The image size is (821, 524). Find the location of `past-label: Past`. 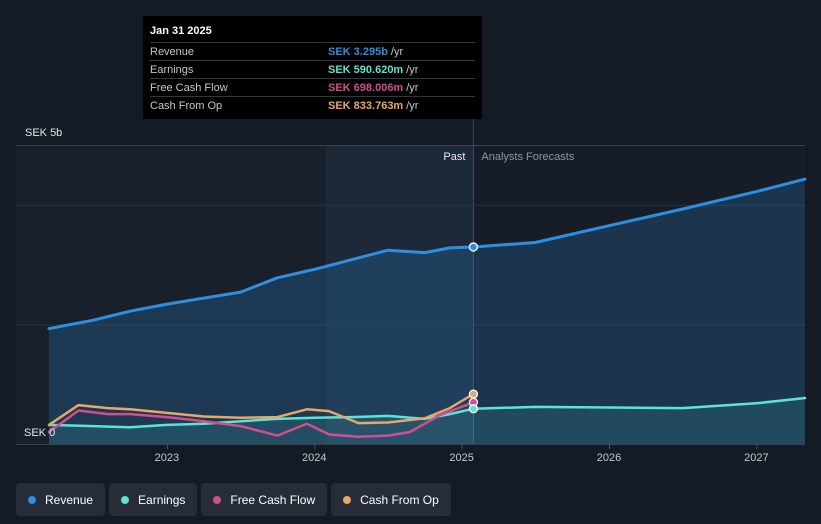

past-label: Past is located at coordinates (454, 157).